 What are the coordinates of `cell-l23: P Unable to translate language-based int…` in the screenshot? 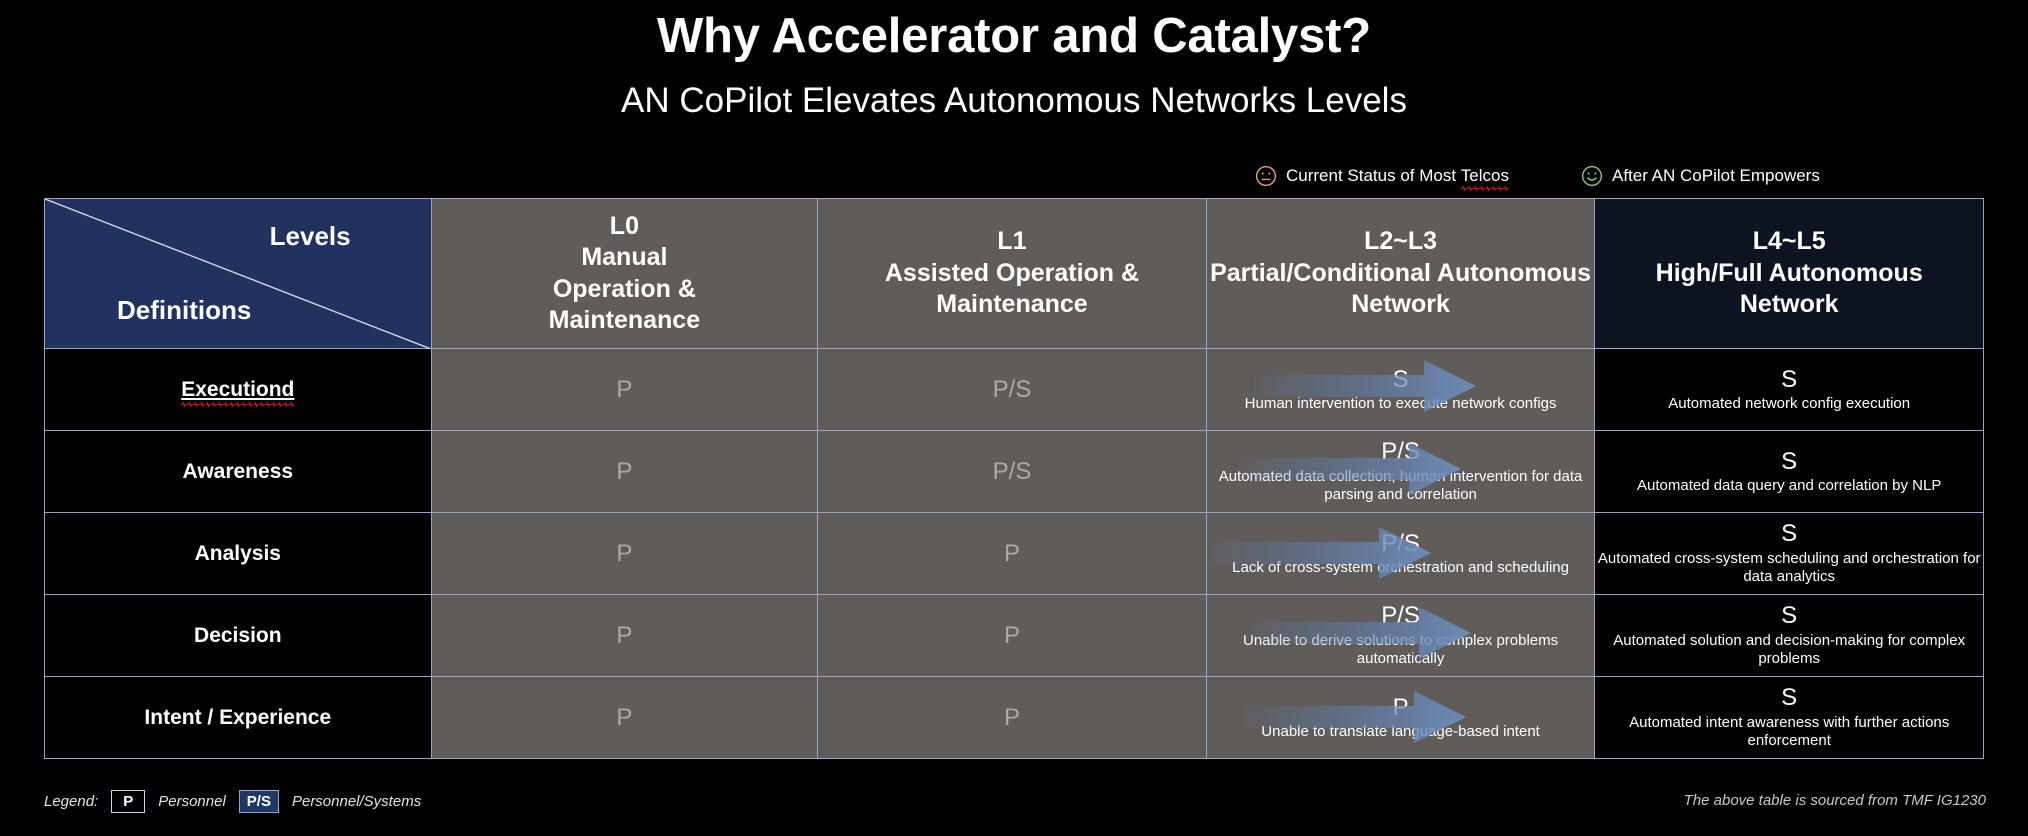 It's located at (1400, 717).